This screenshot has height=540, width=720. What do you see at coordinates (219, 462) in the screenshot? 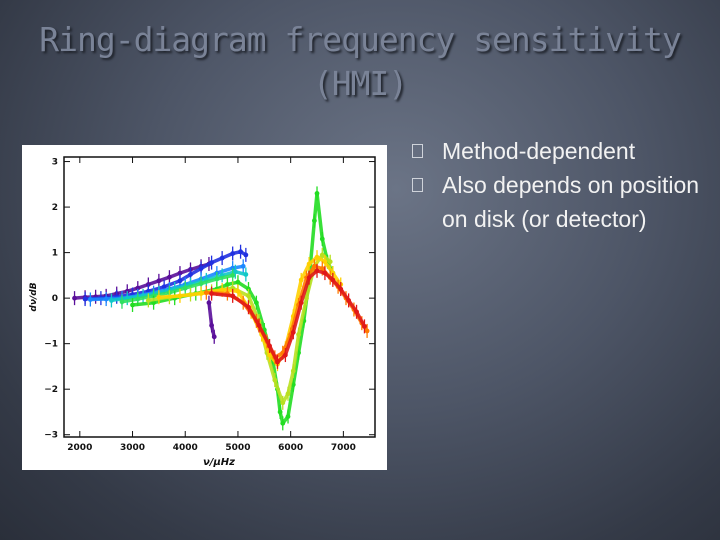
I see `x-axis-label: ν/μHz` at bounding box center [219, 462].